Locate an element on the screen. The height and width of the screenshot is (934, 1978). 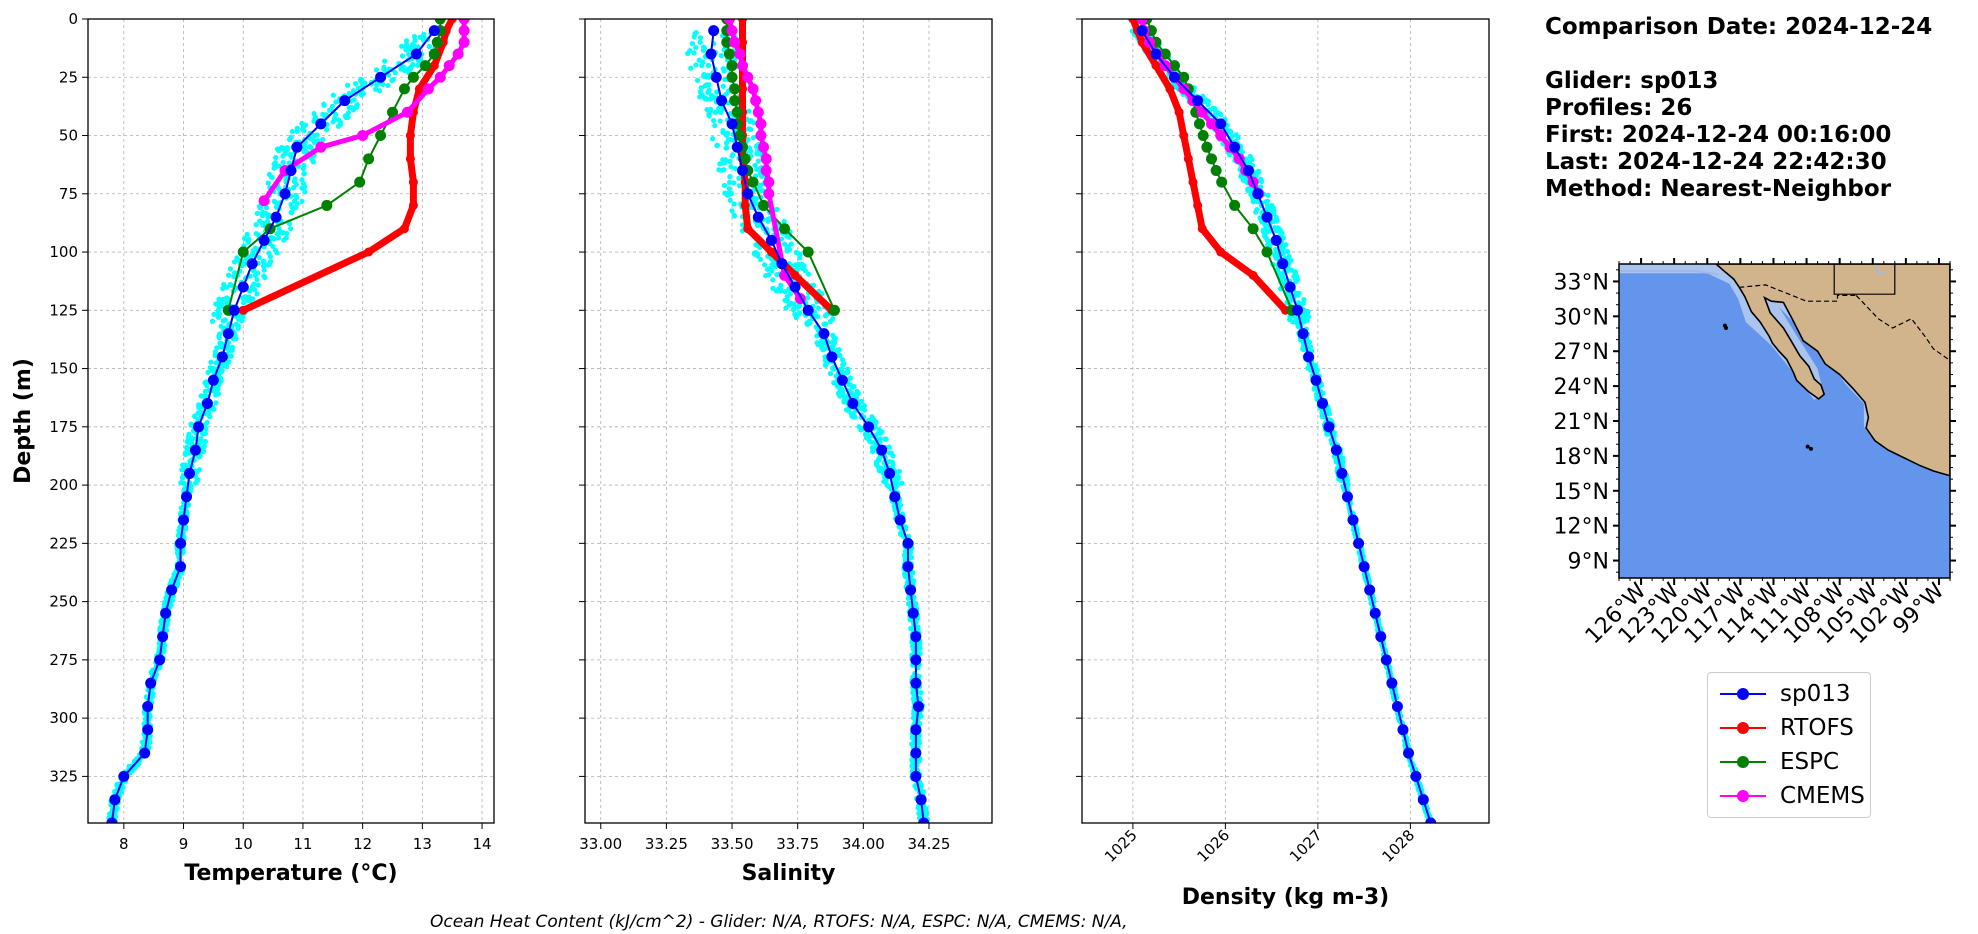
legend-item-cmems: CMEMS is located at coordinates (1791, 796).